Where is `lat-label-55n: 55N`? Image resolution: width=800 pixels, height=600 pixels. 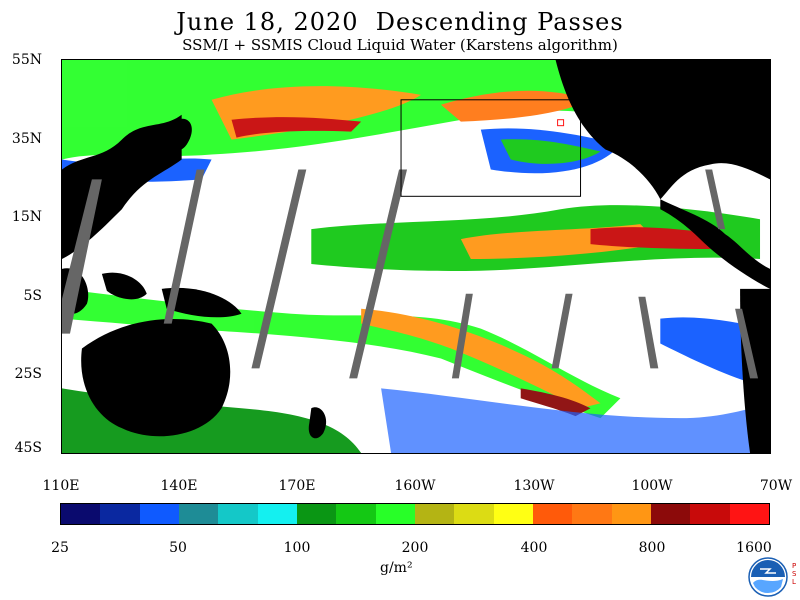 lat-label-55n: 55N is located at coordinates (26, 60).